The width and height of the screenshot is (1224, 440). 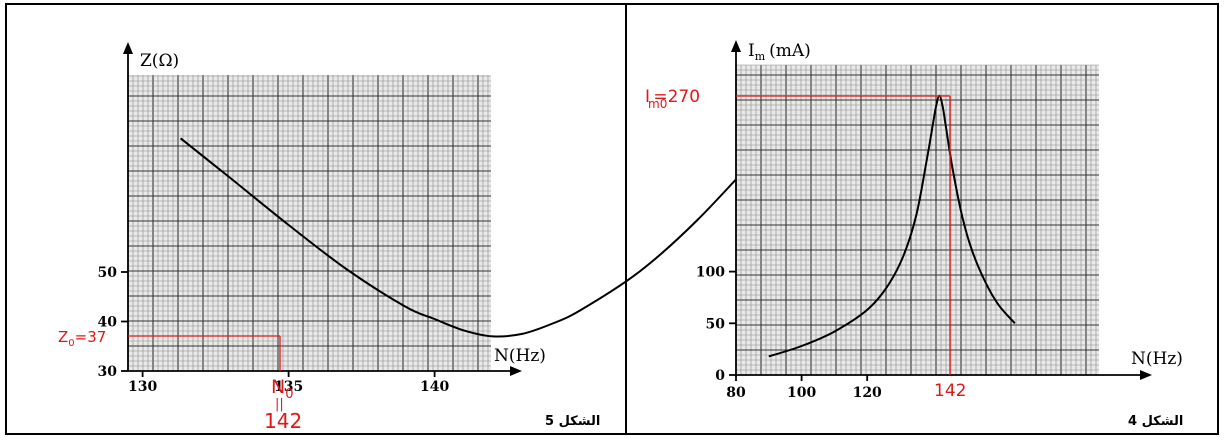 I want to click on current-x-tick-label: 100, so click(x=801, y=393).